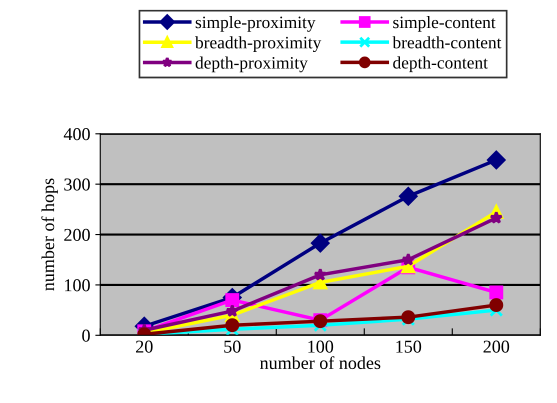 This screenshot has height=403, width=557. What do you see at coordinates (258, 44) in the screenshot?
I see `legend-label: breadth-proximity` at bounding box center [258, 44].